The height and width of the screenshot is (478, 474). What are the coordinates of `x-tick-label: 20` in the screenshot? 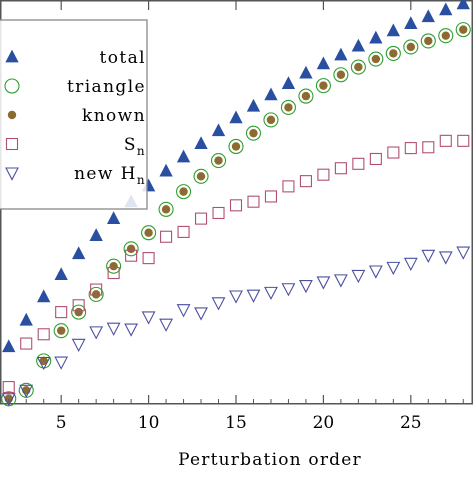 It's located at (324, 423).